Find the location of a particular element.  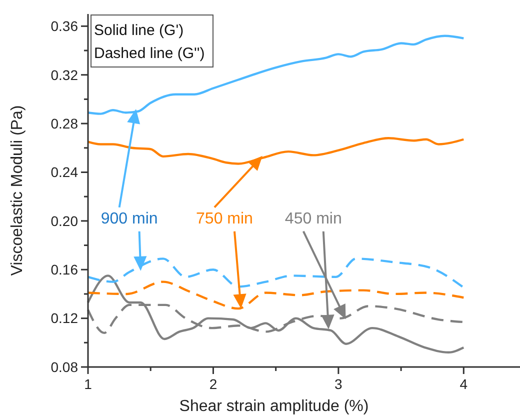

y-tick-label: 0.12 is located at coordinates (64, 318).